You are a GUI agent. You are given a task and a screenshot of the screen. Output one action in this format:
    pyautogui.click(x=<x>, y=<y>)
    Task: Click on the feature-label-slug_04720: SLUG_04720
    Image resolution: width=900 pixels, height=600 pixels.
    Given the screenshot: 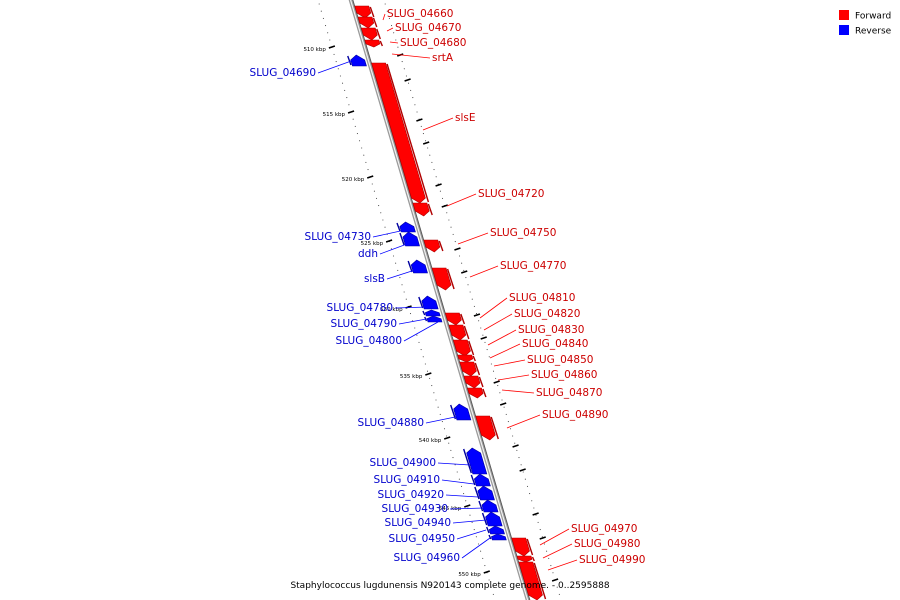 What is the action you would take?
    pyautogui.click(x=511, y=194)
    